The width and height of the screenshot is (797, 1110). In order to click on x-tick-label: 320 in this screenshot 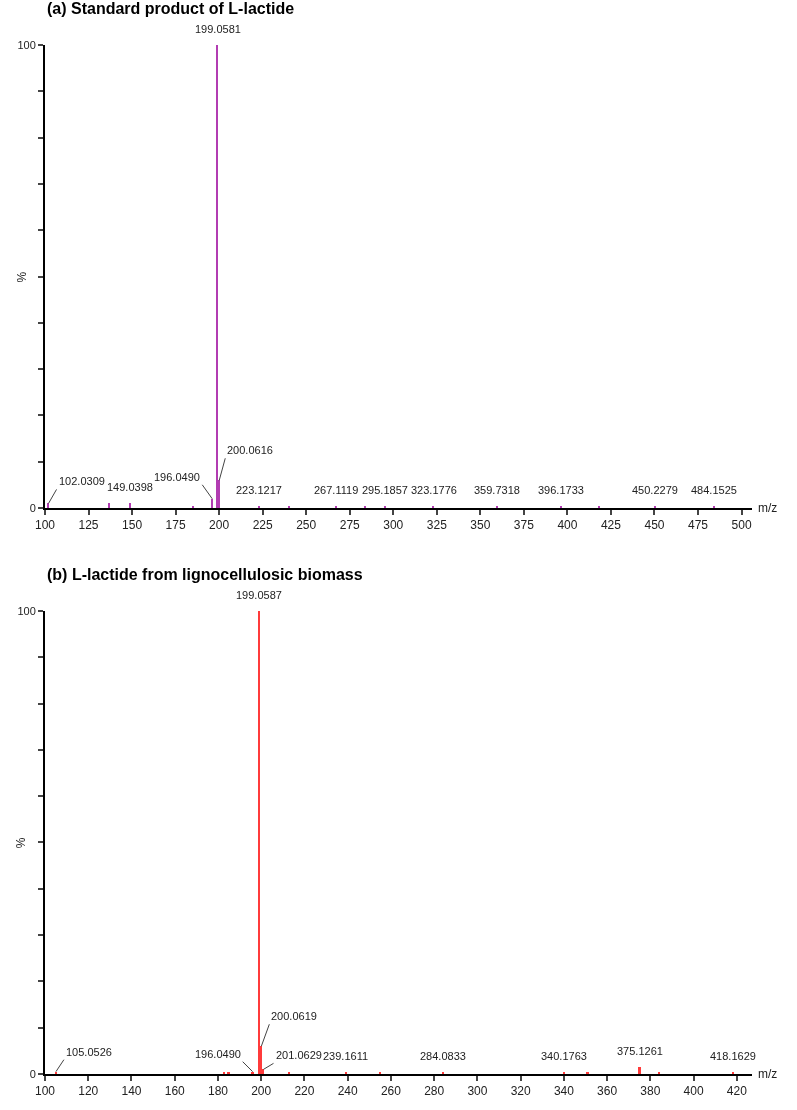, I will do `click(520, 1091)`.